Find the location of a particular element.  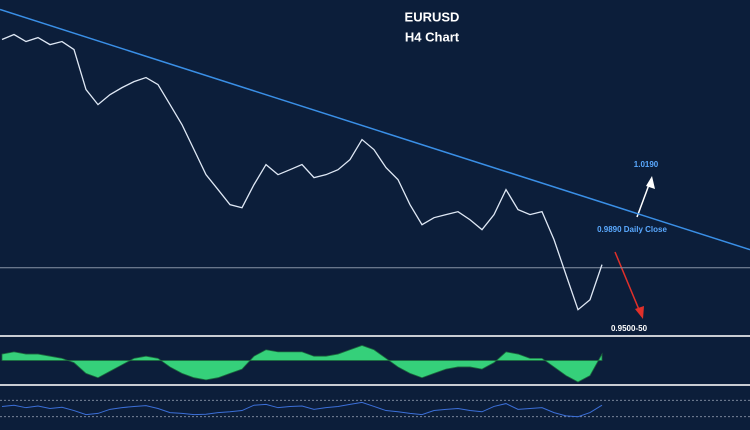

annotation: 1.0190 is located at coordinates (646, 164).